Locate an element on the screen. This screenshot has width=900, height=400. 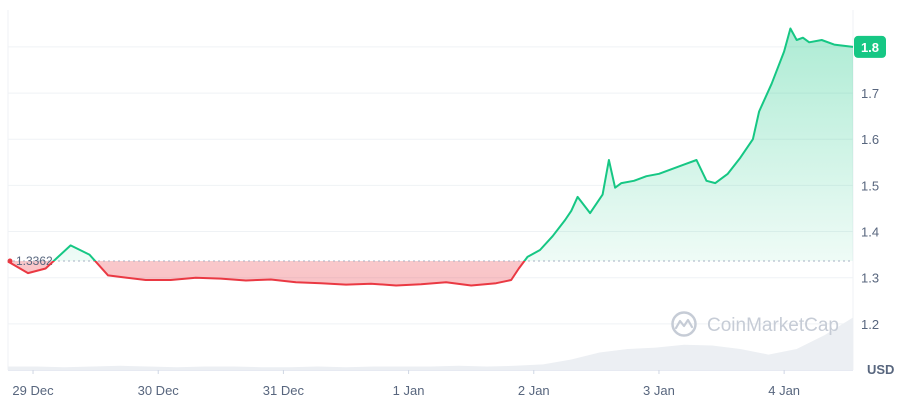
volume-shape is located at coordinates (430, 343).